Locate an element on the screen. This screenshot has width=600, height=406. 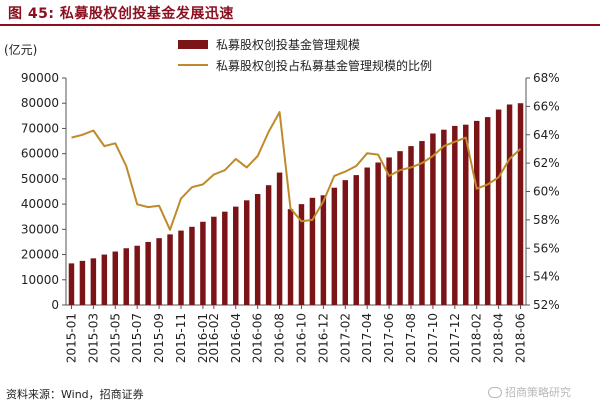
y-tick-label: 20000 is located at coordinates (40, 255).